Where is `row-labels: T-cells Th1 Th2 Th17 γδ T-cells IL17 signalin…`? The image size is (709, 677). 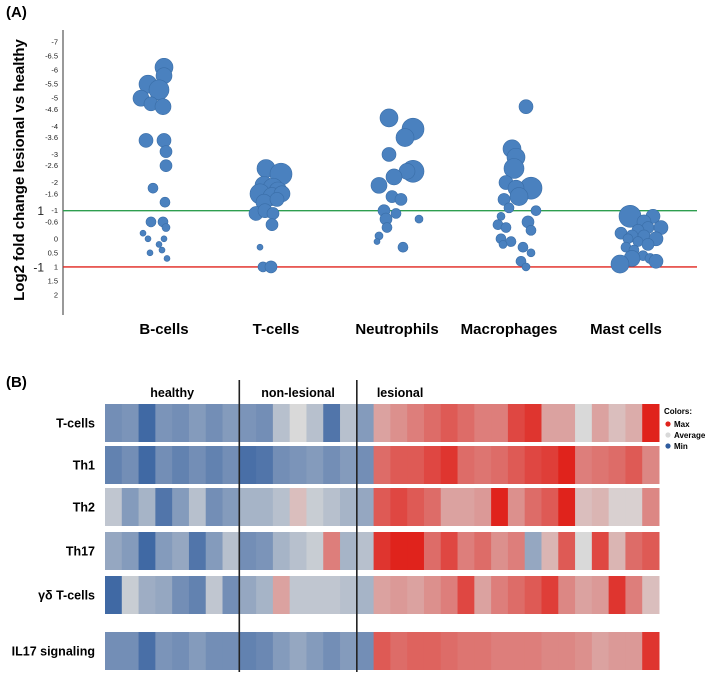
row-labels: T-cells Th1 Th2 Th17 γδ T-cells IL17 signalin… is located at coordinates (53, 538).